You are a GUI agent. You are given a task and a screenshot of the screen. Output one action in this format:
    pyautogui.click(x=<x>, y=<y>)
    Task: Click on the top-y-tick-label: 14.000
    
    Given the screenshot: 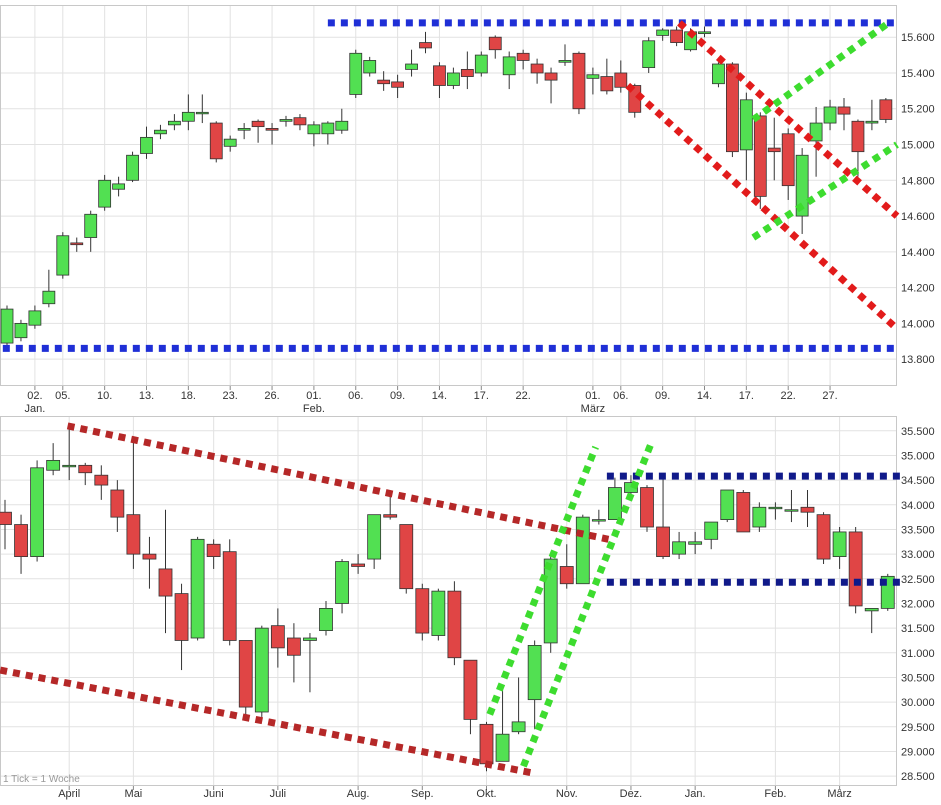 What is the action you would take?
    pyautogui.click(x=918, y=324)
    